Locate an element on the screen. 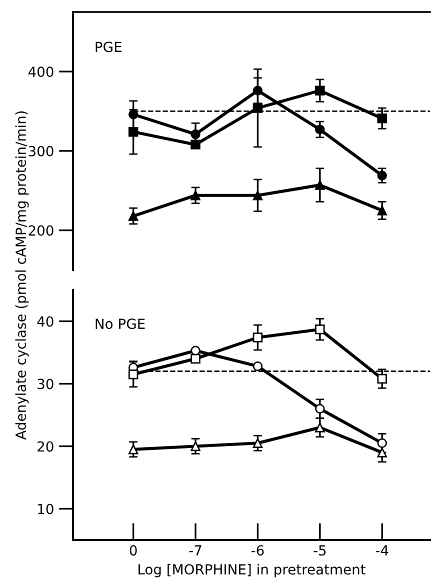 The height and width of the screenshot is (584, 442). y-axis-title: Adenylate cyclase (pmol cAMP/mg protein/min) is located at coordinates (22, 275).